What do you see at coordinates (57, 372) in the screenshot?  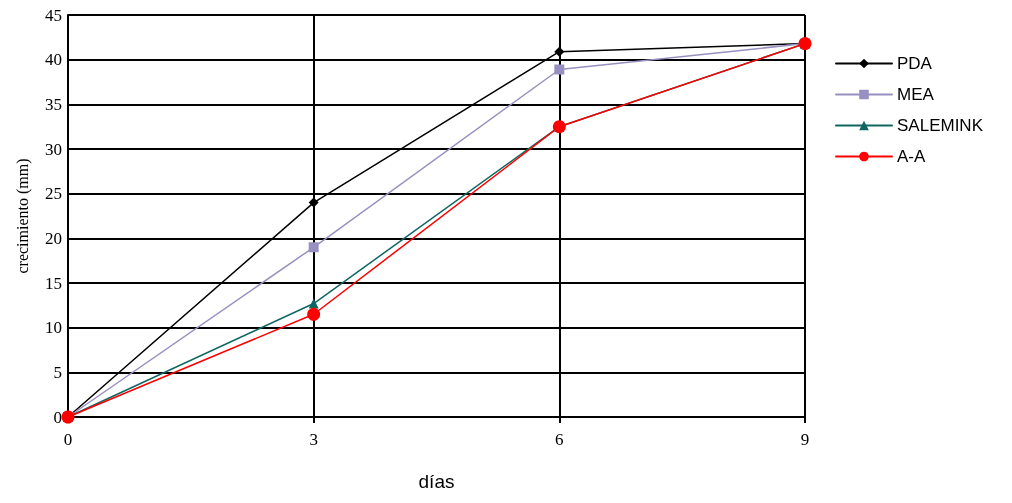 I see `y-tick-label: 5` at bounding box center [57, 372].